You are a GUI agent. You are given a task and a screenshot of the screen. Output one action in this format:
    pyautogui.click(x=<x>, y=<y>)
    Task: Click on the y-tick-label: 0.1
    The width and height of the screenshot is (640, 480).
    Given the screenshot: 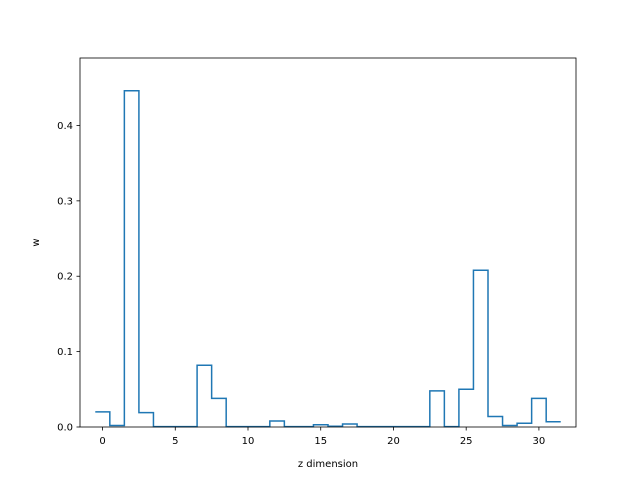 What is the action you would take?
    pyautogui.click(x=65, y=352)
    